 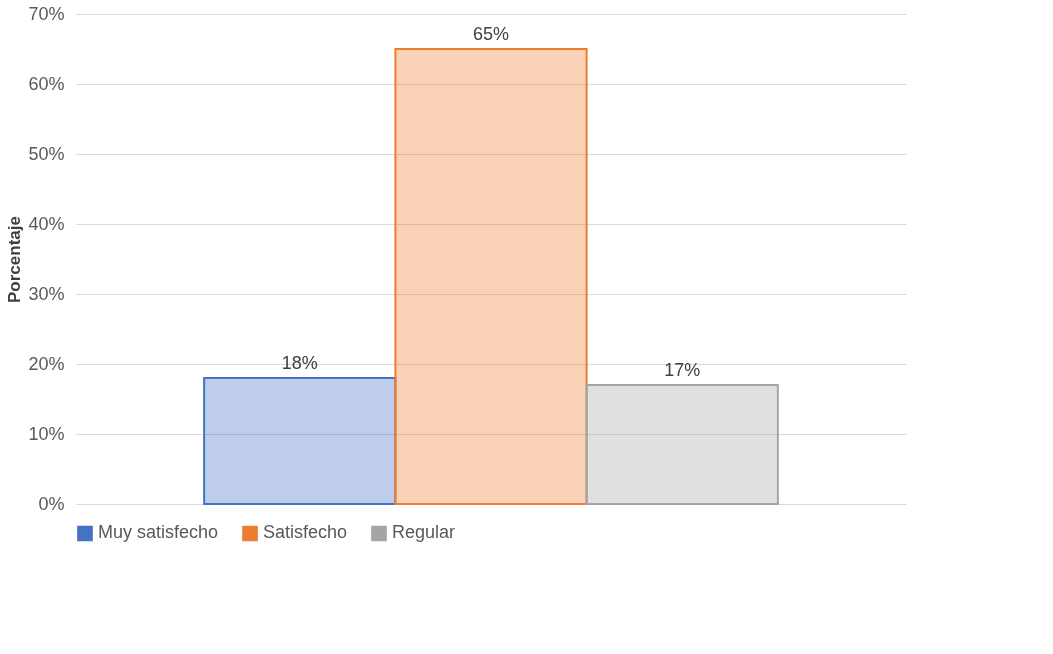 What do you see at coordinates (491, 34) in the screenshot?
I see `data-label: 65%` at bounding box center [491, 34].